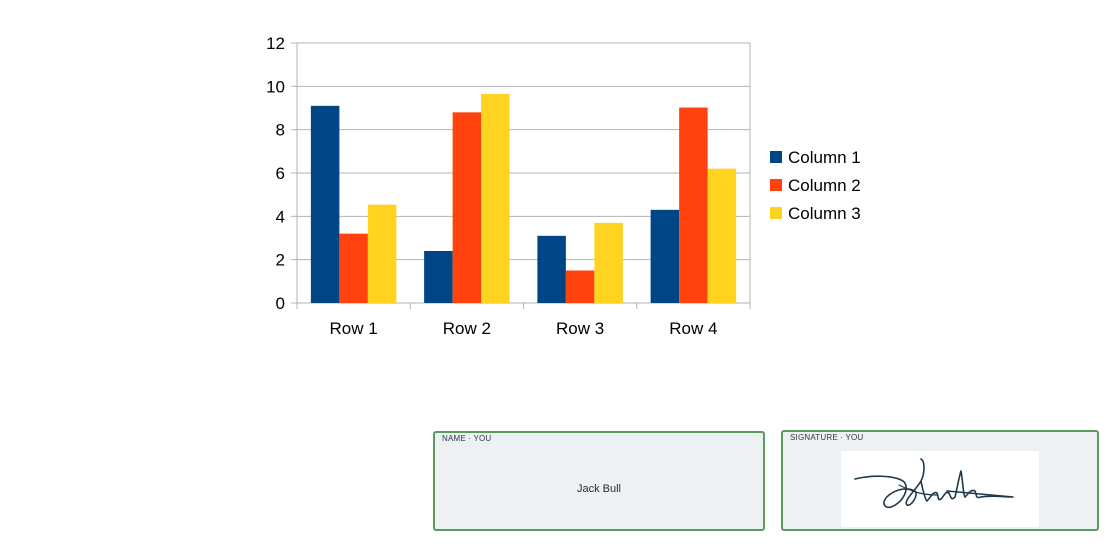 The width and height of the screenshot is (1120, 560). I want to click on legend-label: Column 1, so click(824, 157).